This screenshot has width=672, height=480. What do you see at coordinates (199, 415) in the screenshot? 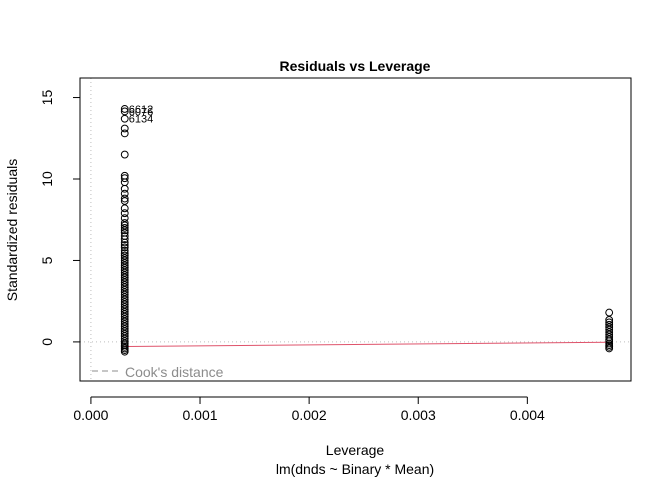
I see `x-tick-label: 0.001` at bounding box center [199, 415].